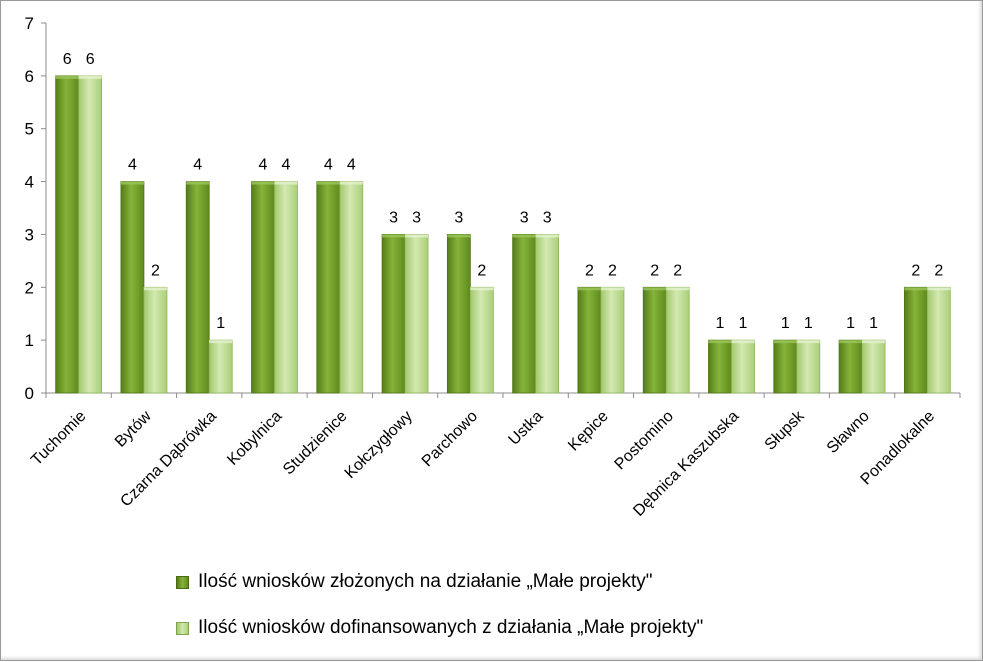 This screenshot has width=983, height=662. What do you see at coordinates (29, 76) in the screenshot?
I see `y-tick-label: 6` at bounding box center [29, 76].